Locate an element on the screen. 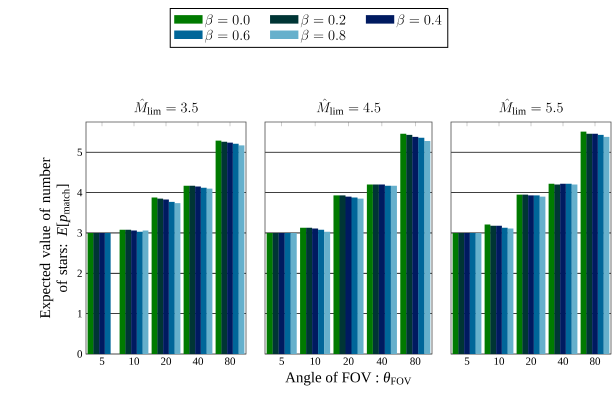 This screenshot has height=408, width=614. chart-title: $\hat{M}_{\mathrm{lim}}=3.5$ is located at coordinates (166, 106).